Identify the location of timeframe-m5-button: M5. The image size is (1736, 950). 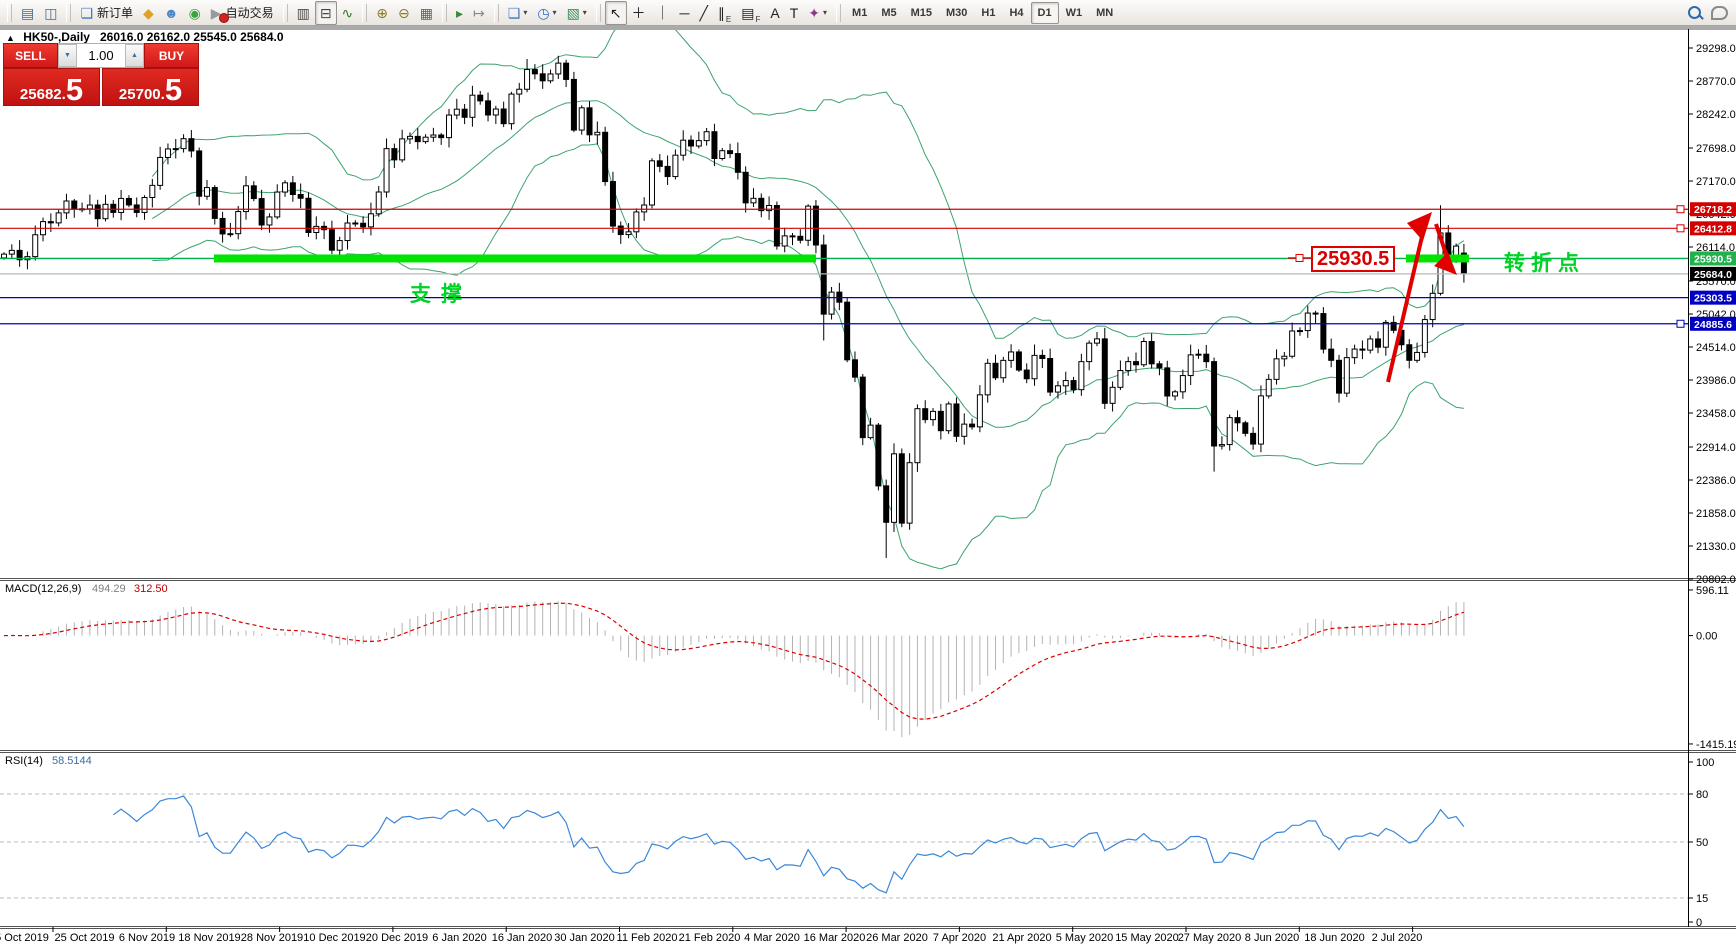
(889, 12).